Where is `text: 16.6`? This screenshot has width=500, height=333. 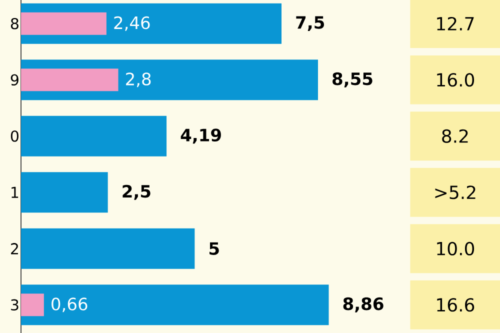
text: 16.6 is located at coordinates (455, 305).